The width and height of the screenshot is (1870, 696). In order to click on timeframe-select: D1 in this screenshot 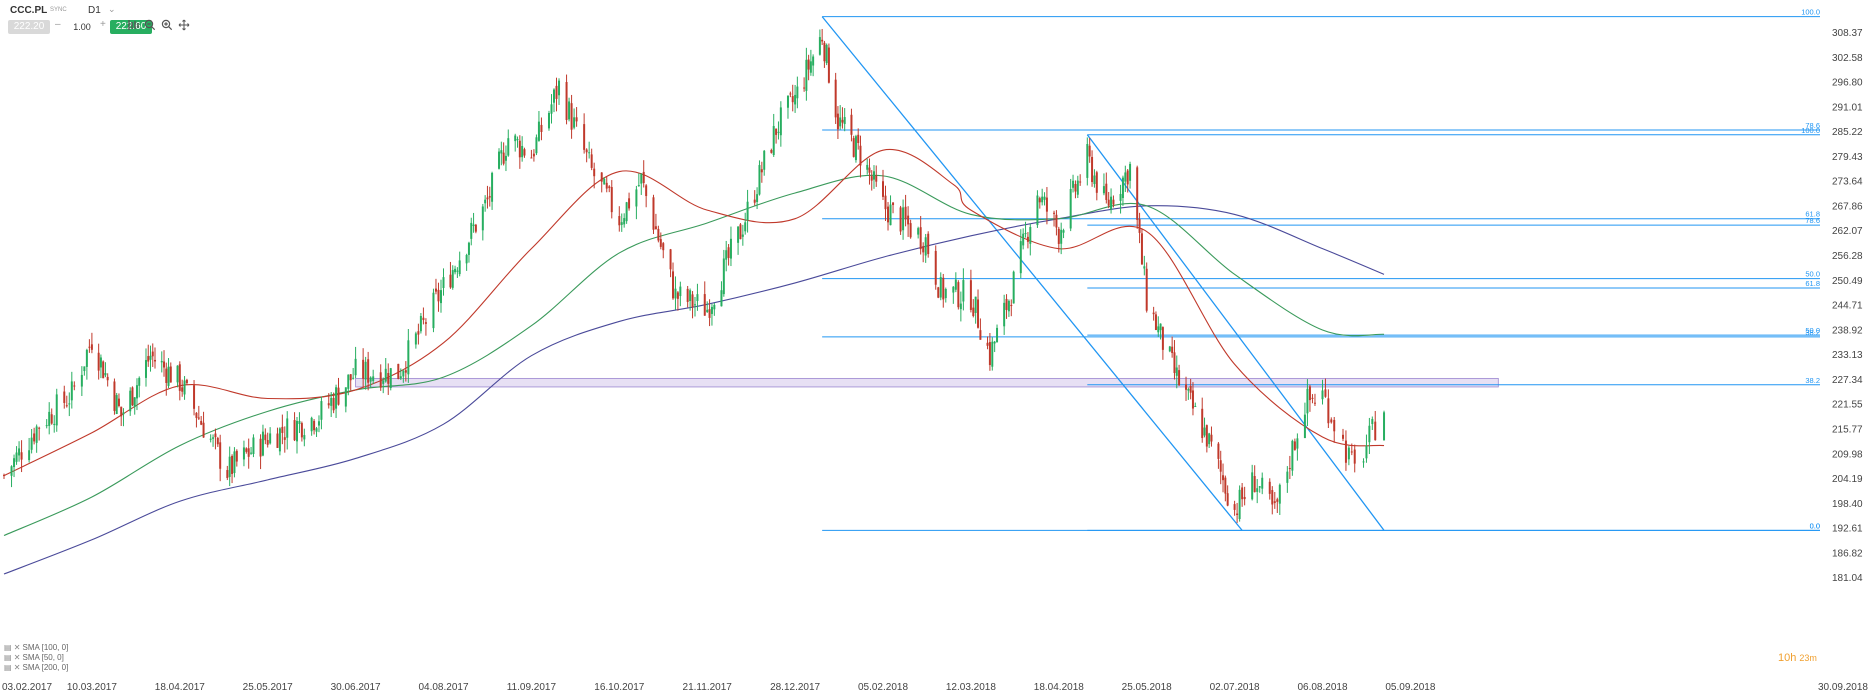, I will do `click(94, 10)`.